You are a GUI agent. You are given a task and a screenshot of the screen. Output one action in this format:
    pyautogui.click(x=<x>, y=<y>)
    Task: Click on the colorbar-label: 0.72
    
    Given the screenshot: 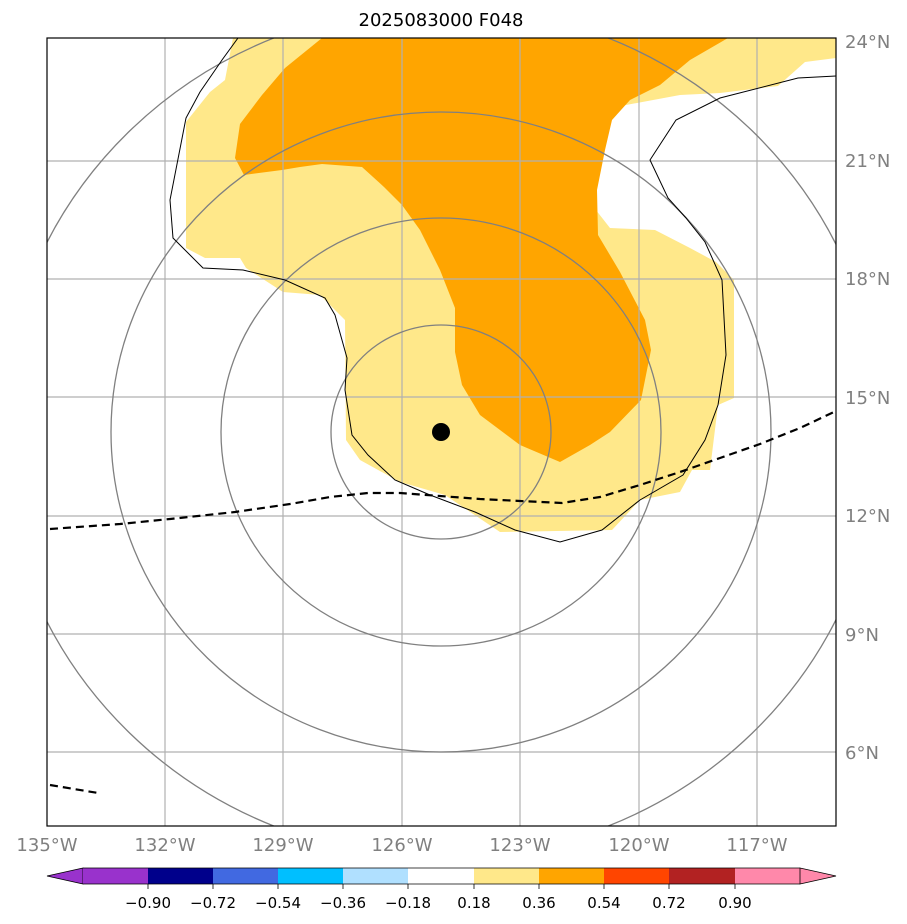 What is the action you would take?
    pyautogui.click(x=668, y=903)
    